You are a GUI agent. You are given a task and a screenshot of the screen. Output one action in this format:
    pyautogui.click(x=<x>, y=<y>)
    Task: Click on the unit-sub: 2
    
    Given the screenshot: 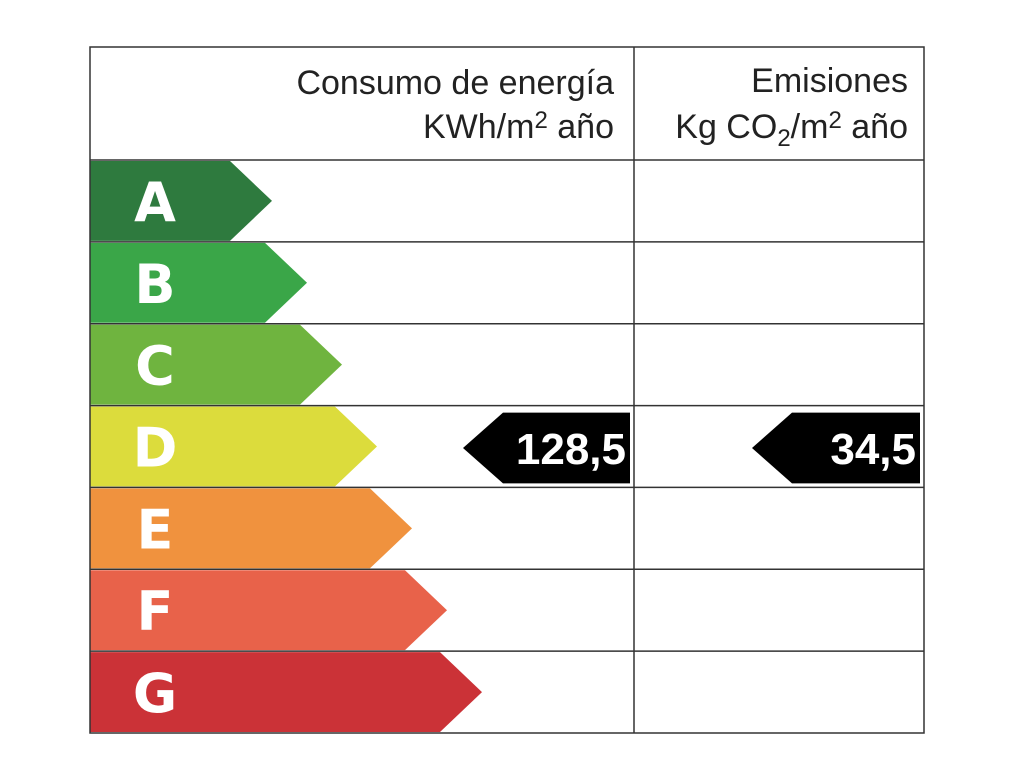 What is the action you would take?
    pyautogui.click(x=783, y=138)
    